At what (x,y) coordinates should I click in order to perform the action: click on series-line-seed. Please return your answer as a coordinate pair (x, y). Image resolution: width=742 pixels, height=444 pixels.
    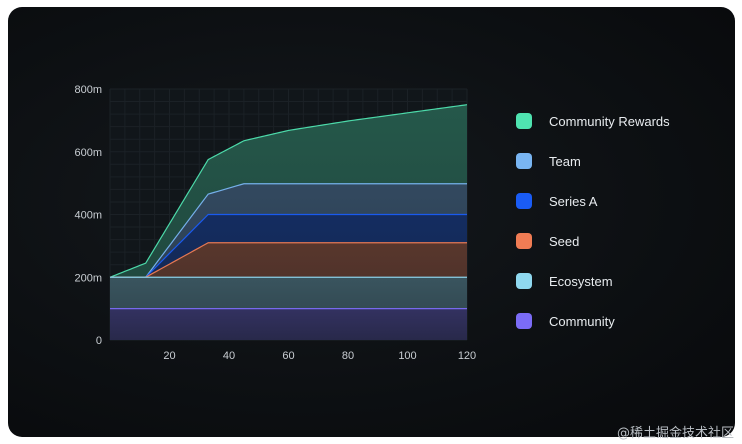
    Looking at the image, I should click on (288, 260).